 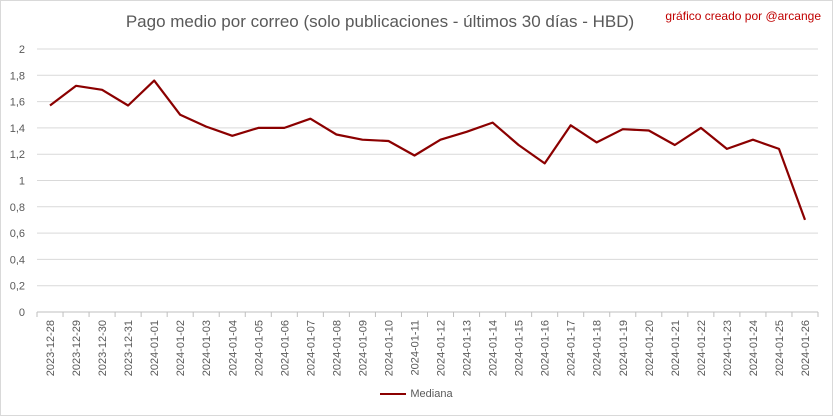 What do you see at coordinates (676, 348) in the screenshot?
I see `x-tick-label: 2024-01-21` at bounding box center [676, 348].